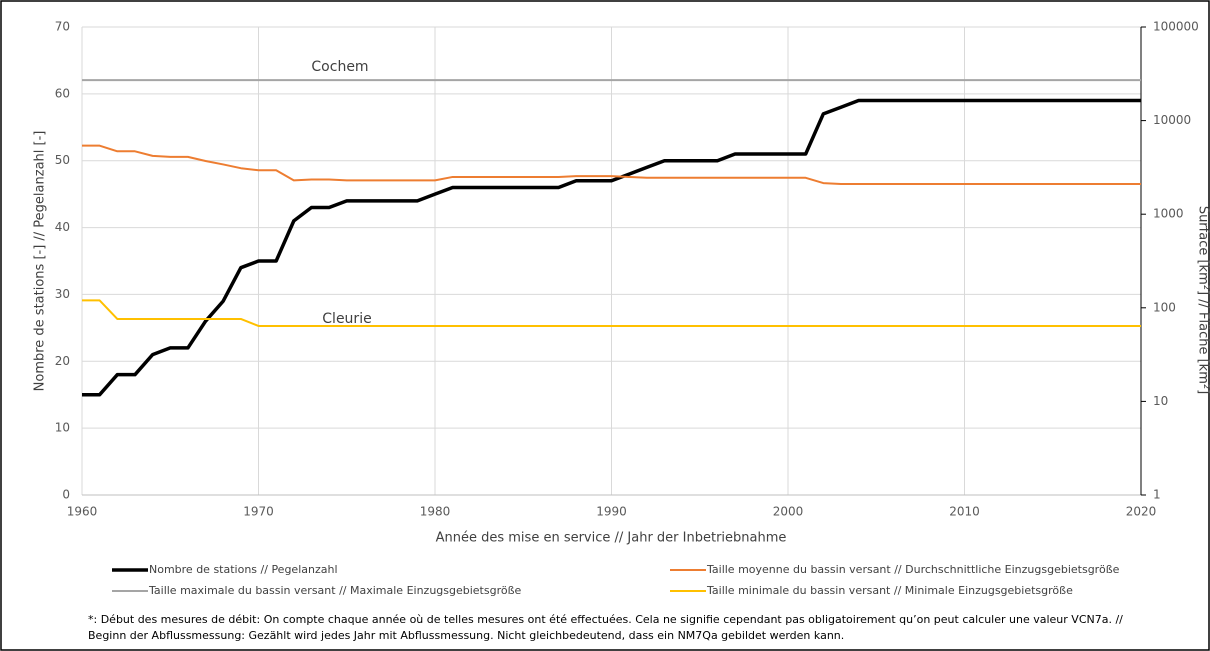 Image resolution: width=1210 pixels, height=651 pixels. What do you see at coordinates (788, 512) in the screenshot?
I see `x-tick-label: 2000` at bounding box center [788, 512].